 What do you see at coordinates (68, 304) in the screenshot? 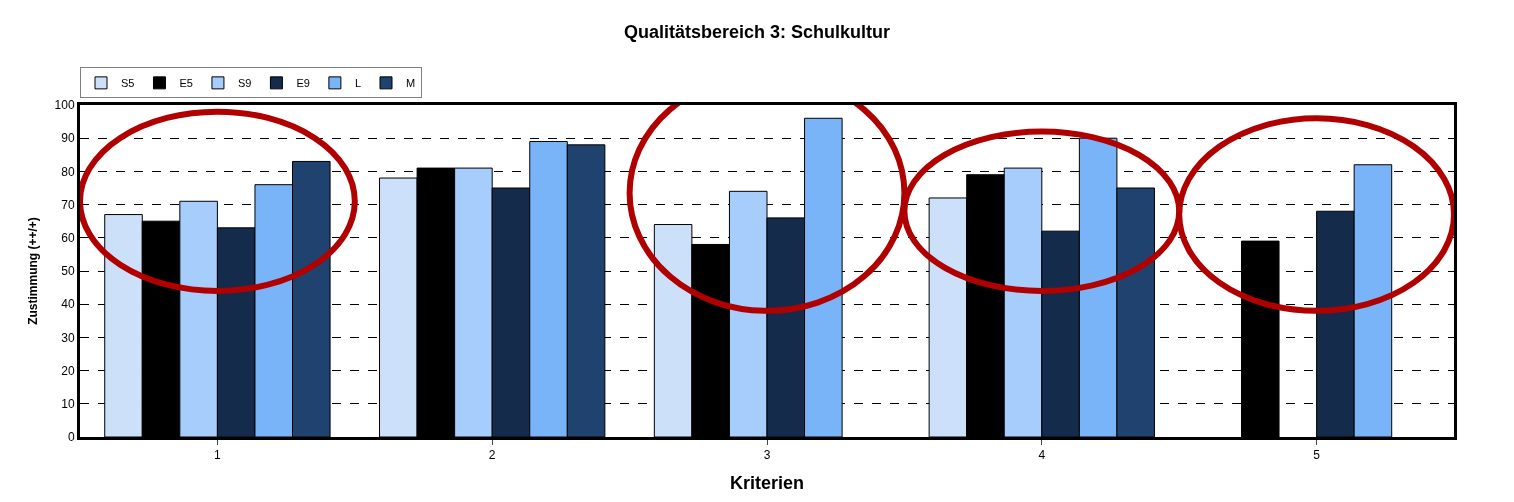
I see `y-tick-label: 40` at bounding box center [68, 304].